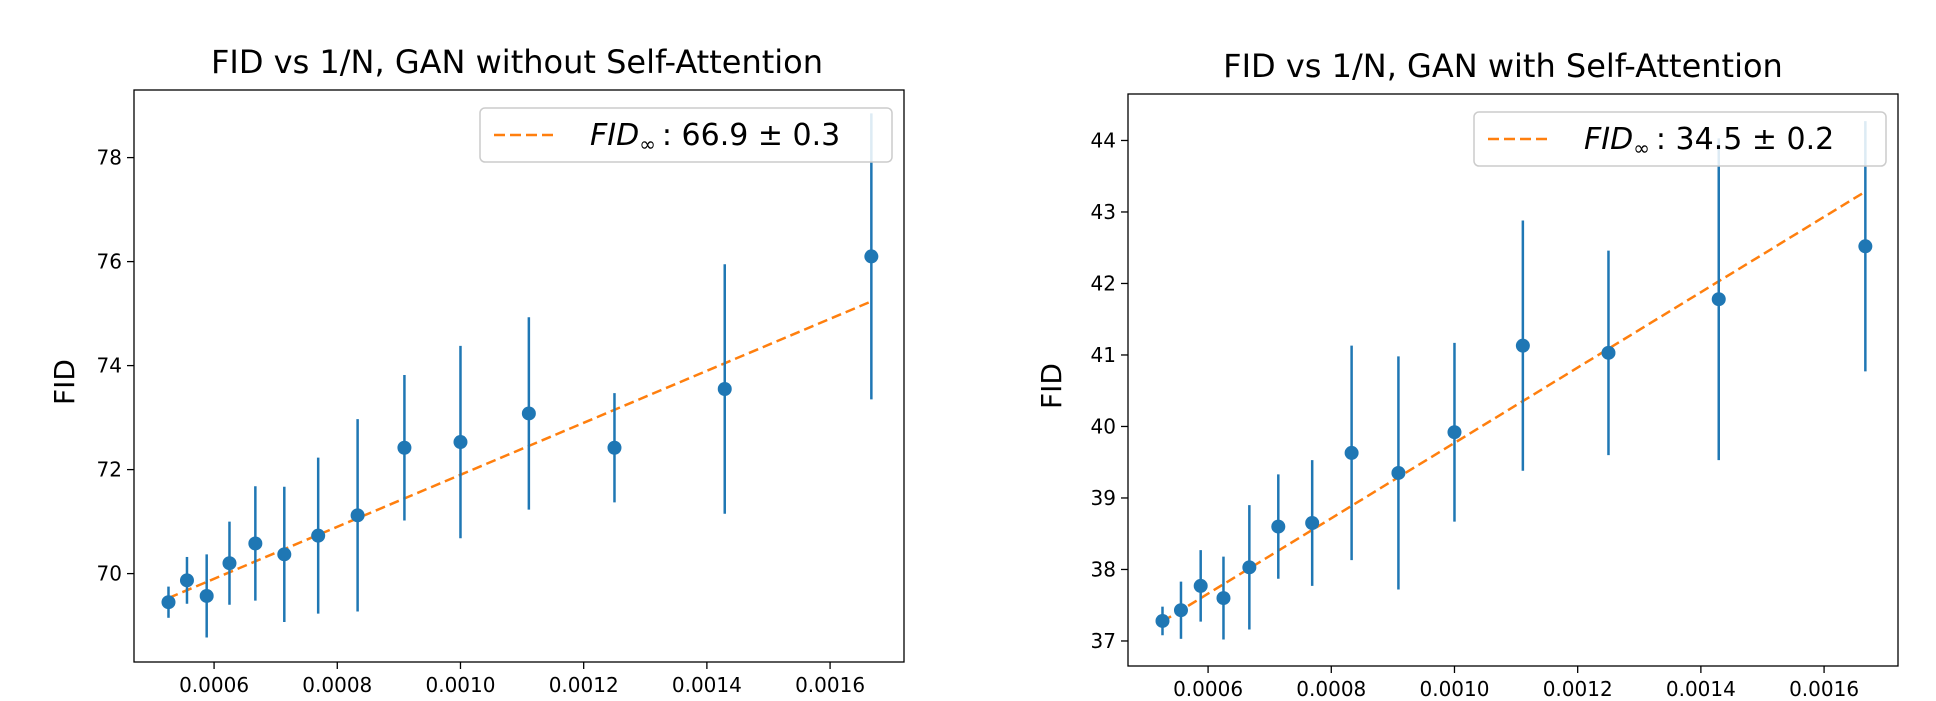 The image size is (1936, 701). What do you see at coordinates (1103, 498) in the screenshot?
I see `y-tick-label: 39` at bounding box center [1103, 498].